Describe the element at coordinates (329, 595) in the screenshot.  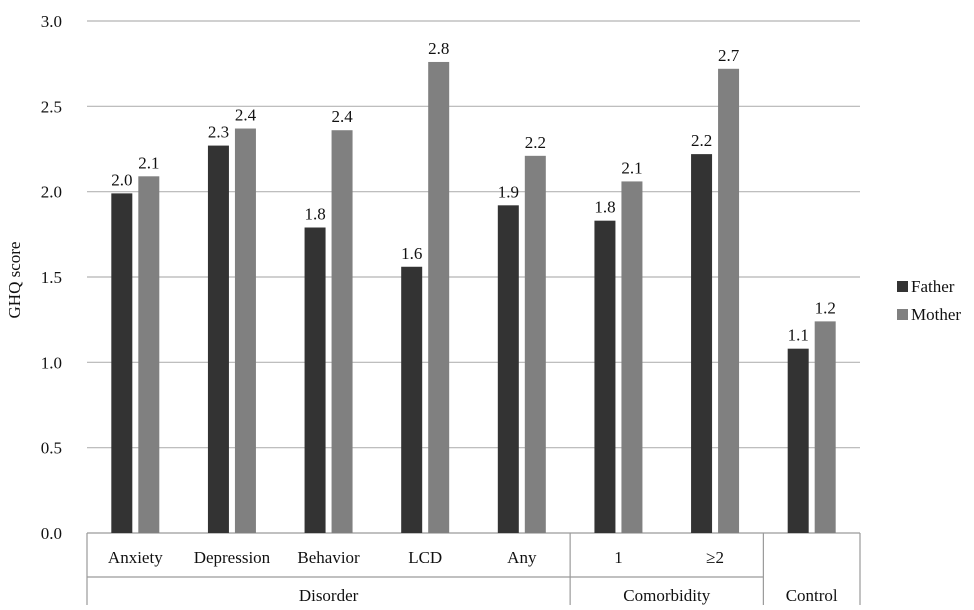
I see `x-group-label: Disorder` at that location.